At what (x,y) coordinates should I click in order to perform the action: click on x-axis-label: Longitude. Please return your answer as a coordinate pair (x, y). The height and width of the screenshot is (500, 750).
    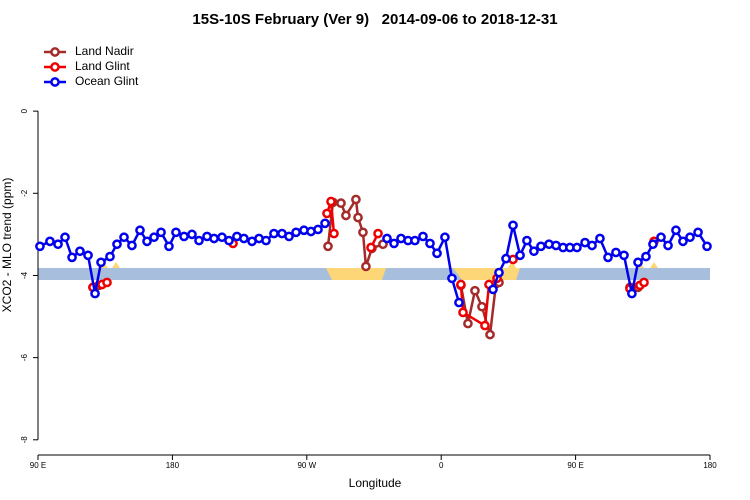
    Looking at the image, I should click on (375, 483).